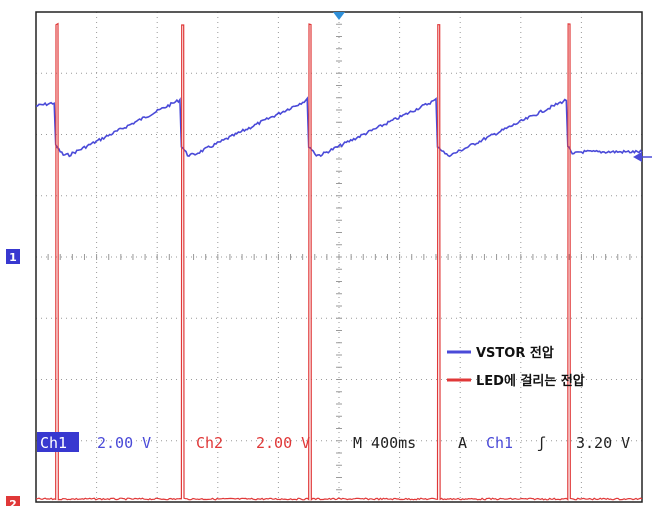 The image size is (656, 506). What do you see at coordinates (124, 443) in the screenshot?
I see `ch1-scale: 2.00 V` at bounding box center [124, 443].